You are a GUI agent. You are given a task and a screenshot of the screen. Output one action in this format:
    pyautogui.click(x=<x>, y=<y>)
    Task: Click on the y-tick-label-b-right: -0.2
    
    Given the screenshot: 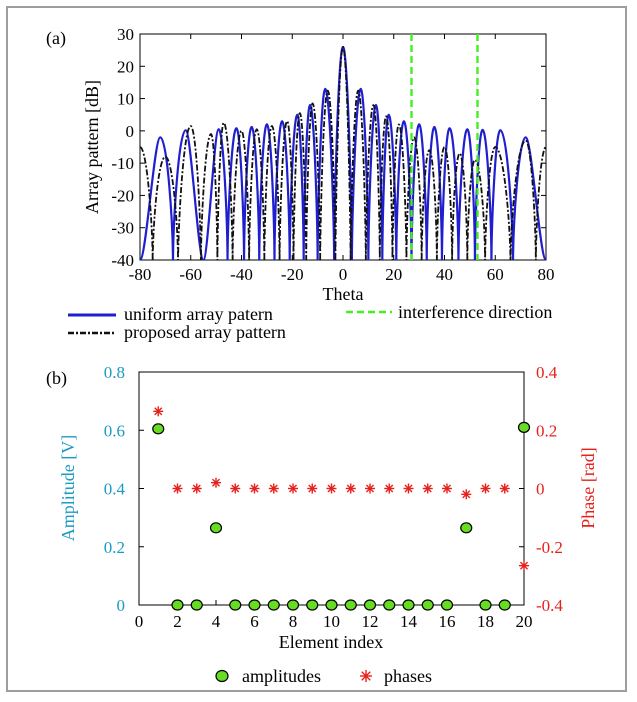 What is the action you would take?
    pyautogui.click(x=549, y=547)
    